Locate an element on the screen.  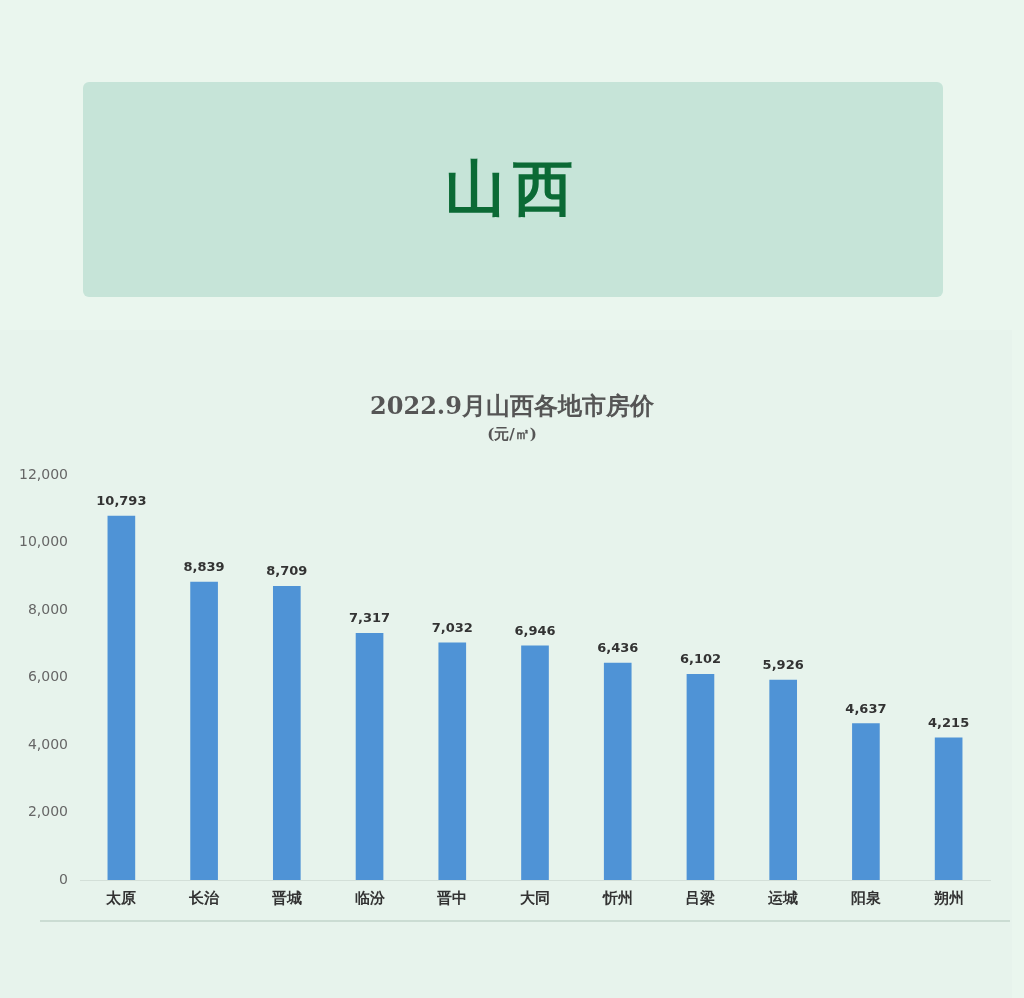
y-tick-label: 4,000 is located at coordinates (47, 743).